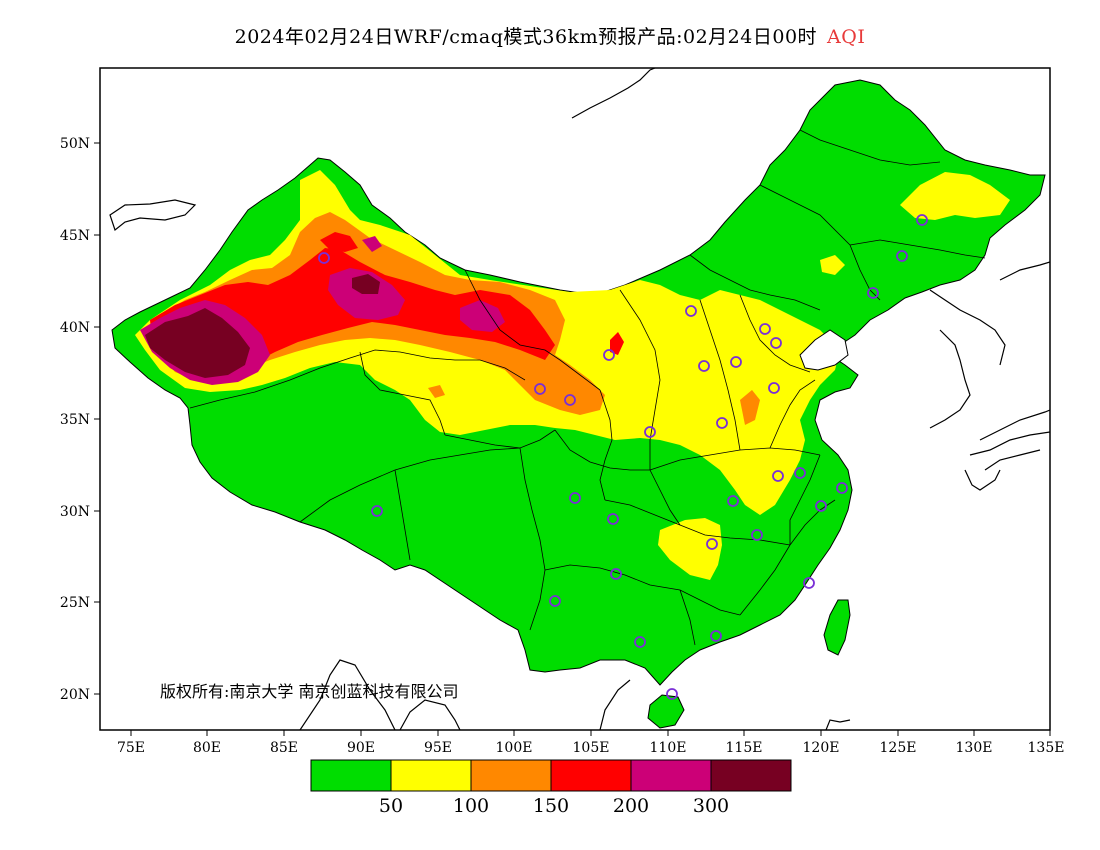  Describe the element at coordinates (511, 775) in the screenshot. I see `legend-swatch-orange` at that location.